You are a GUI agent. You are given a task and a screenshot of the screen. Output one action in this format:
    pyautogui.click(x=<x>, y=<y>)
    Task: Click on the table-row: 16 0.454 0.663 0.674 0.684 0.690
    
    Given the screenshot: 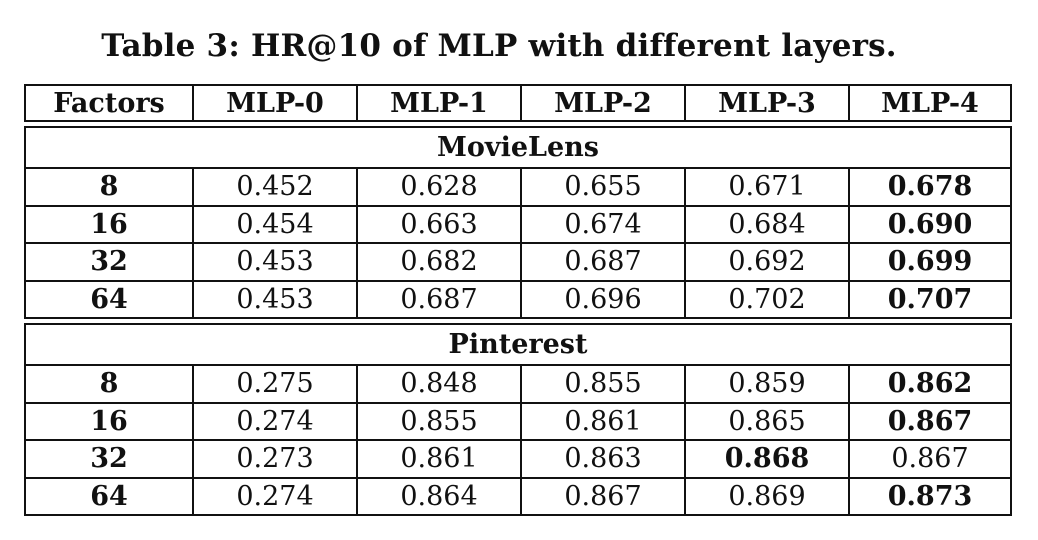 What is the action you would take?
    pyautogui.click(x=518, y=225)
    